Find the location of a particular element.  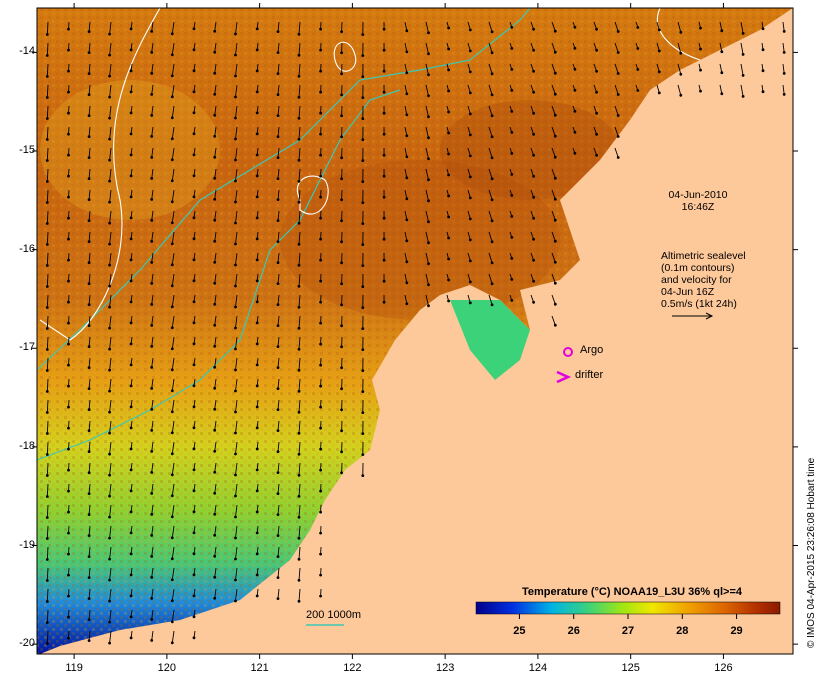

argo-label: Argo is located at coordinates (592, 350).